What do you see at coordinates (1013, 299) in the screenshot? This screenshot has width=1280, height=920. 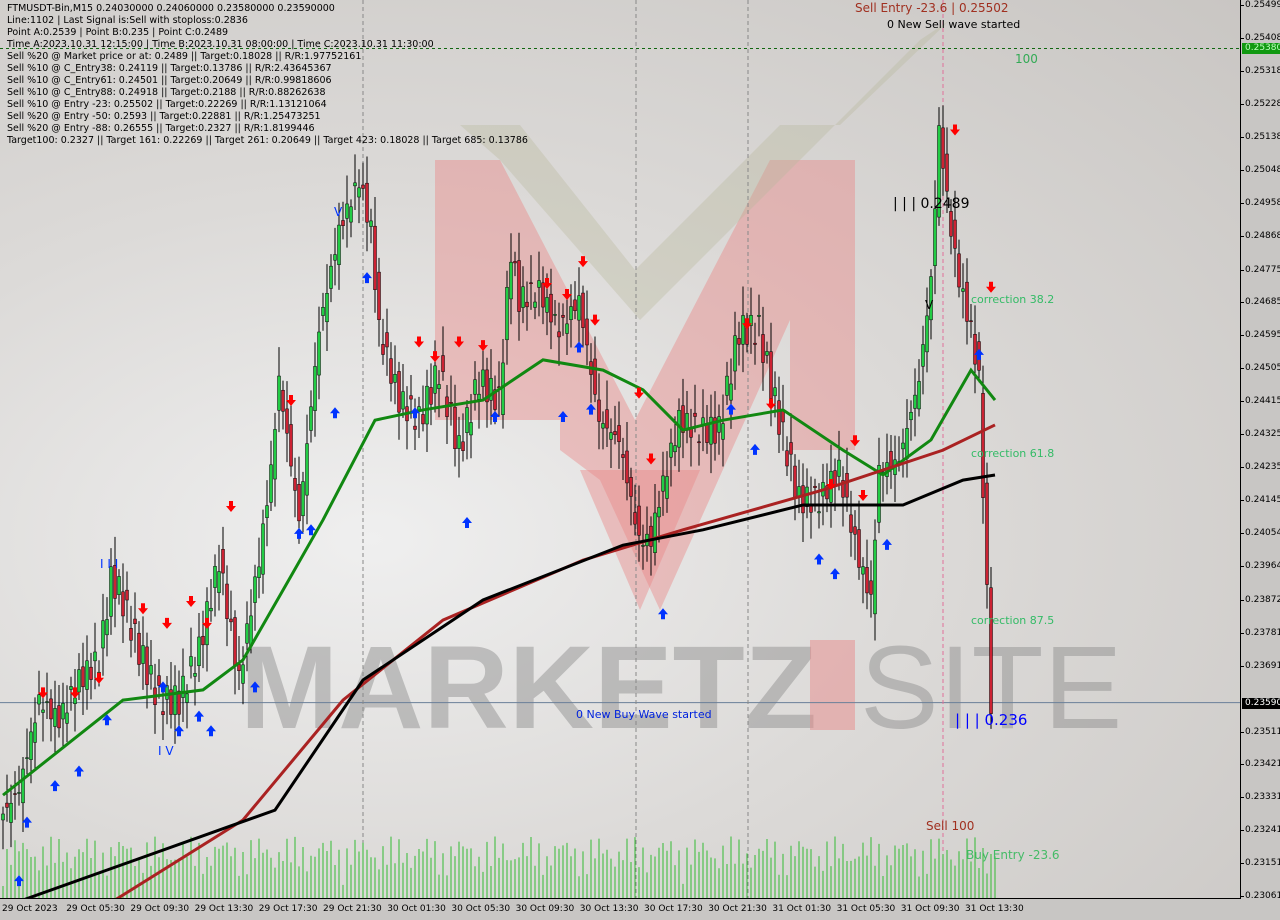 I see `correction-38-label: correction 38.2` at bounding box center [1013, 299].